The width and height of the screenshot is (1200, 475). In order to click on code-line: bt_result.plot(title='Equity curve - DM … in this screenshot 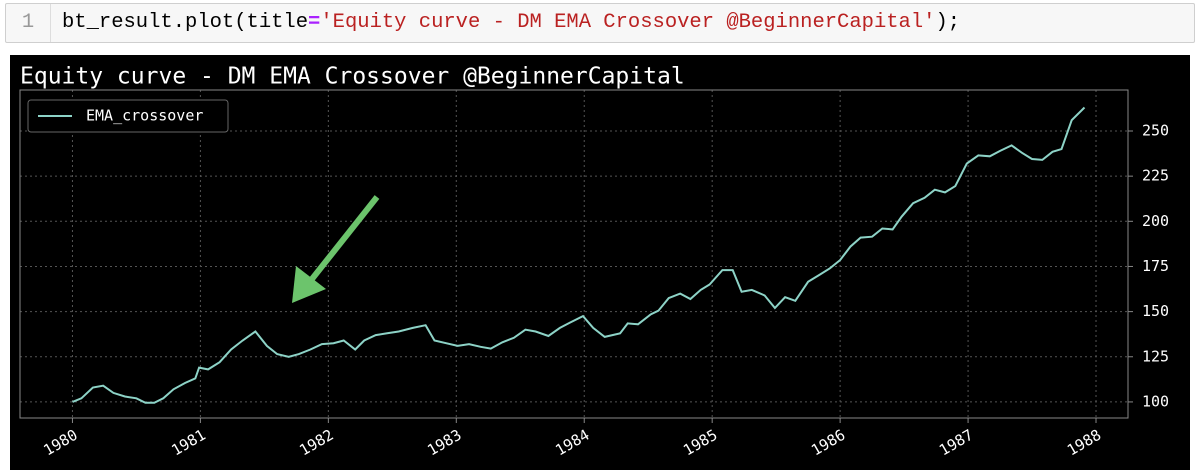, I will do `click(511, 23)`.